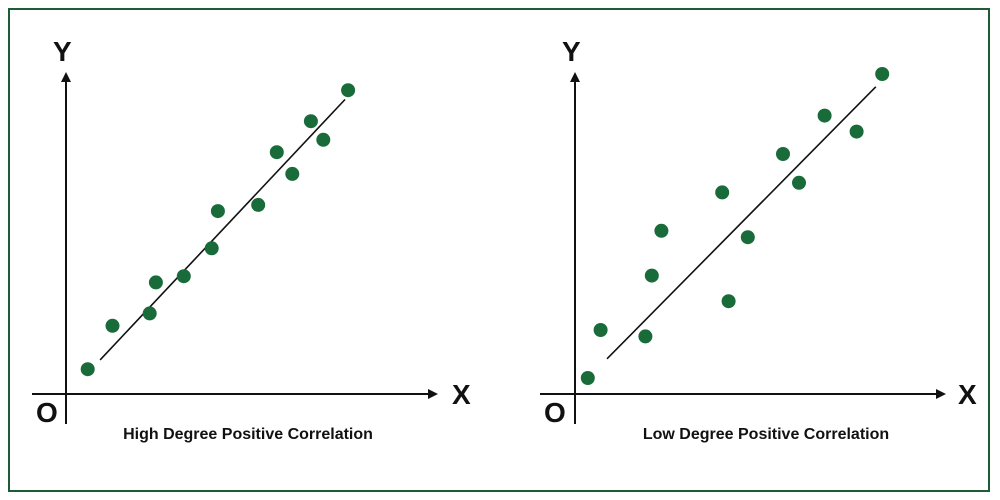 The image size is (1000, 500). Describe the element at coordinates (248, 434) in the screenshot. I see `chart-title: High Degree Positive Correlation` at that location.